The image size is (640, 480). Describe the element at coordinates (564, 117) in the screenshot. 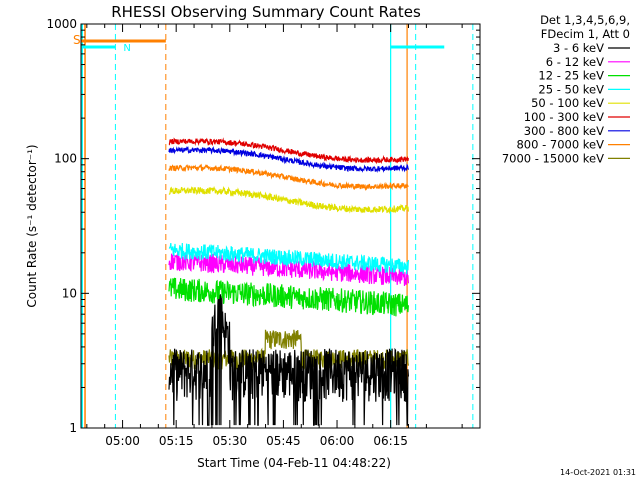

I see `legend-entry: 100 - 300 keV` at that location.